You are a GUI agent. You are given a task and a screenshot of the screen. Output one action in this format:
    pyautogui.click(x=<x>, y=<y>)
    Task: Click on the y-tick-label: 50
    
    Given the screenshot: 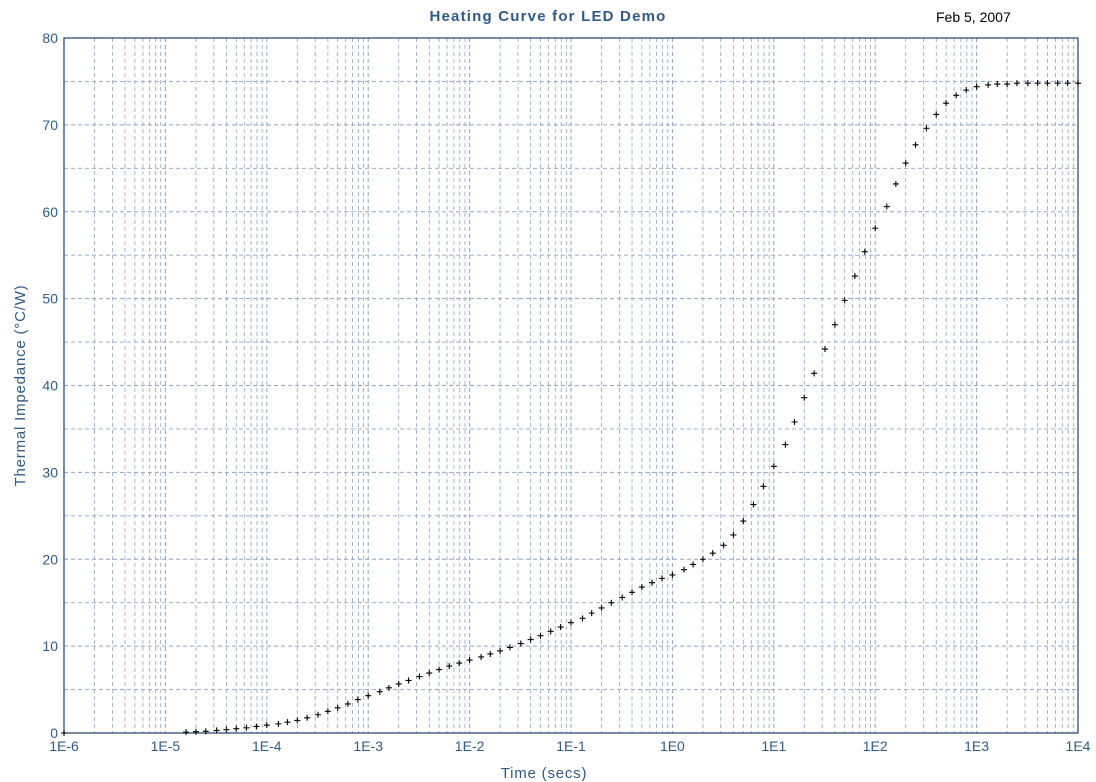 What is the action you would take?
    pyautogui.click(x=50, y=299)
    